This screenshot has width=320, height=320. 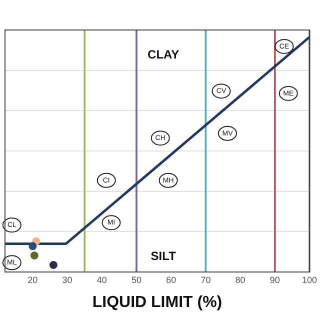 What do you see at coordinates (157, 302) in the screenshot?
I see `x-axis-title: LIQUID LIMIT (%)` at bounding box center [157, 302].